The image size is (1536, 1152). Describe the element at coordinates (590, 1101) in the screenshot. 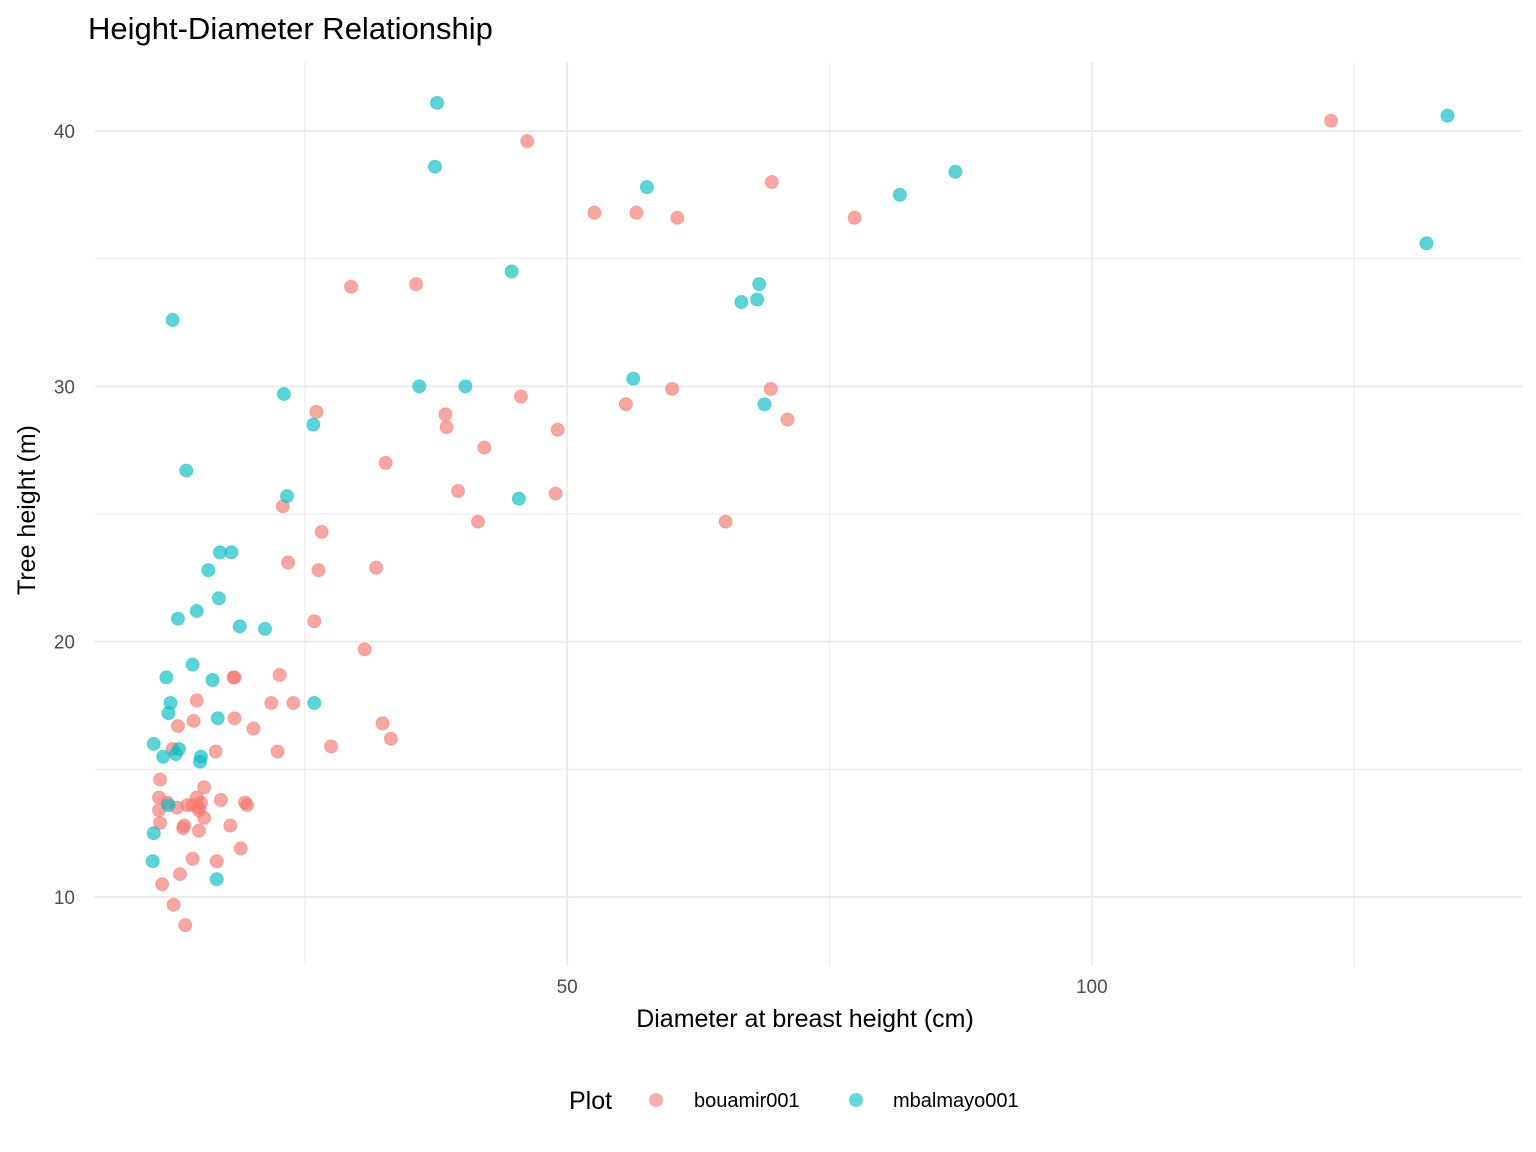

I see `legend-title: Plot` at that location.